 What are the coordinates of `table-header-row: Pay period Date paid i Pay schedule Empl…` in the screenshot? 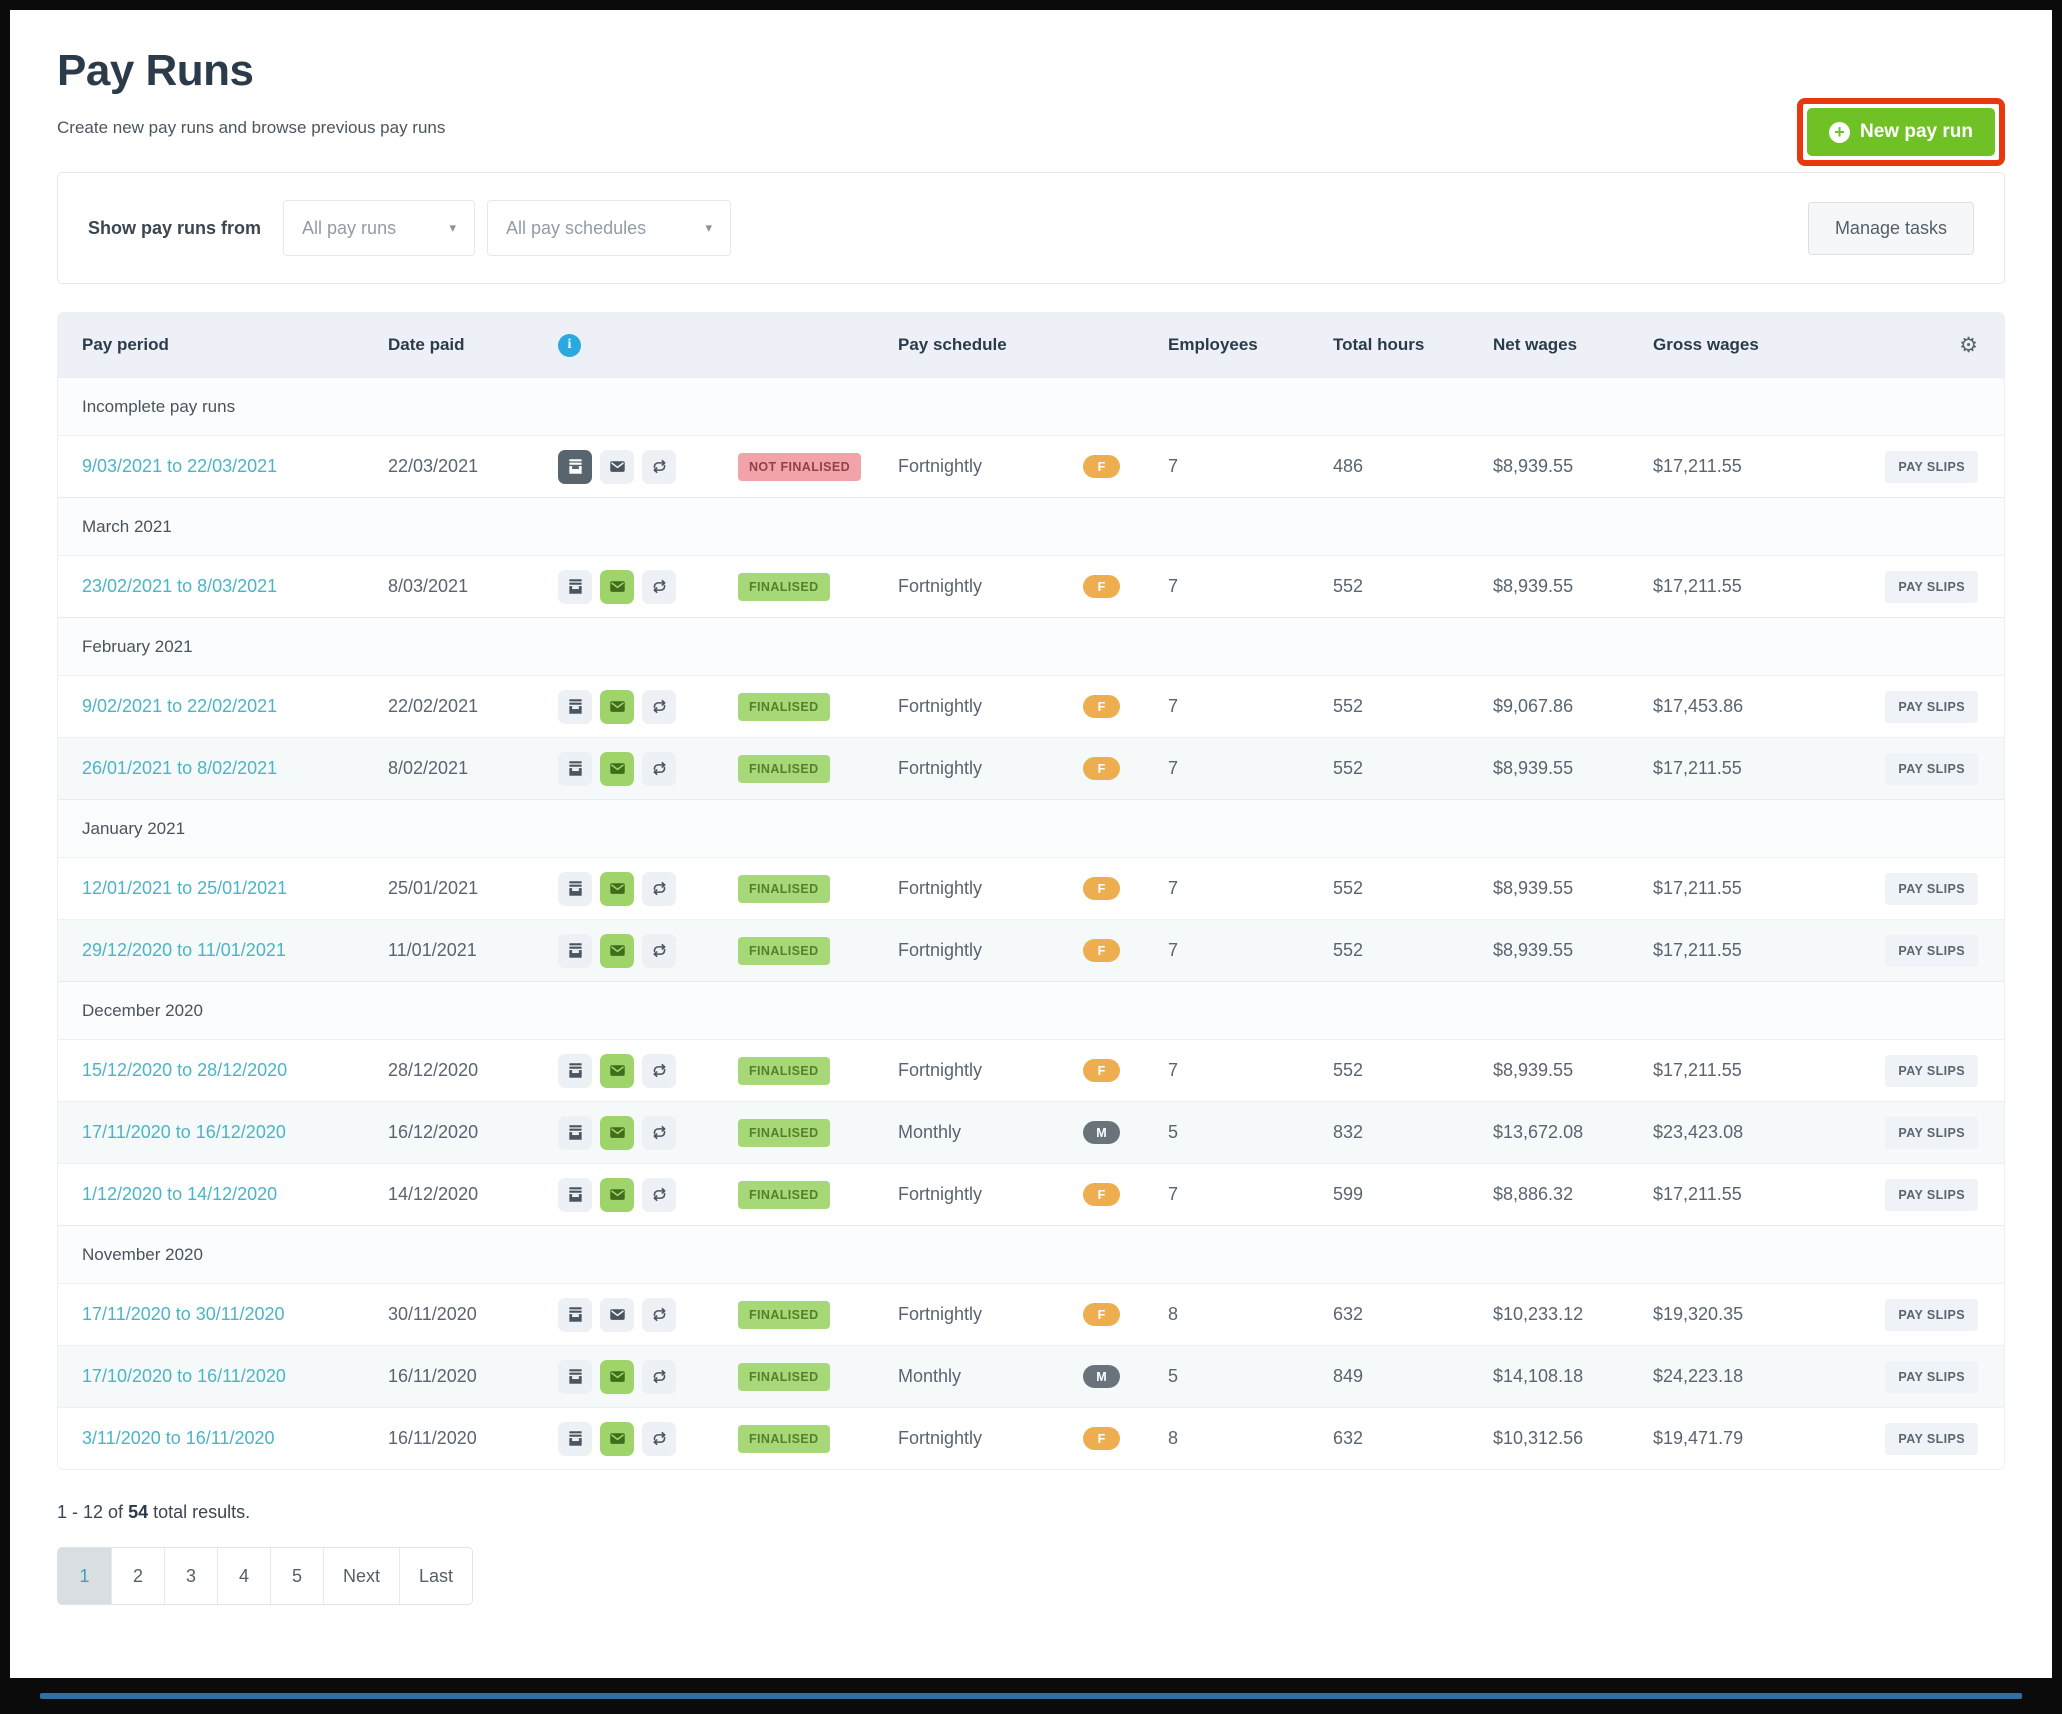 It's located at (1031, 345).